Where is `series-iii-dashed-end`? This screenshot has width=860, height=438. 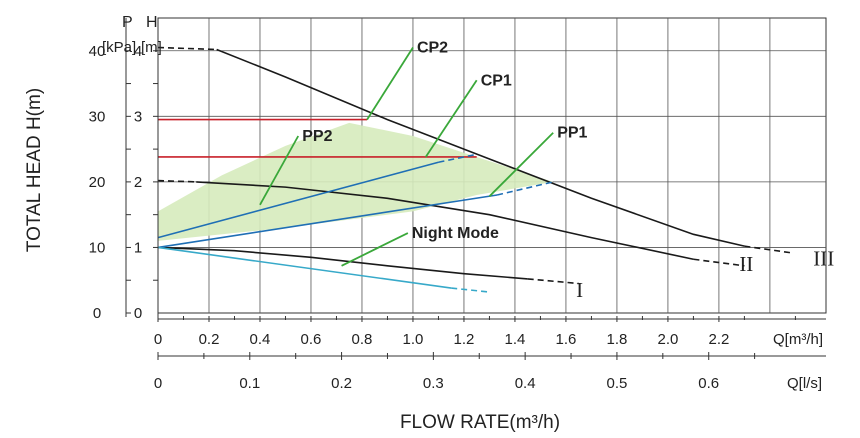 series-iii-dashed-end is located at coordinates (767, 249).